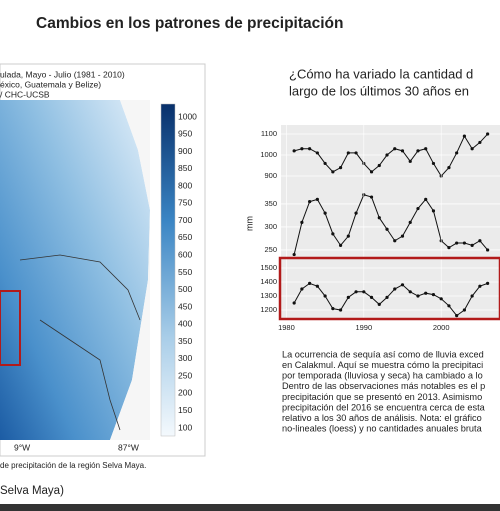 This screenshot has width=500, height=511. I want to click on colorbar-label: 400, so click(185, 324).